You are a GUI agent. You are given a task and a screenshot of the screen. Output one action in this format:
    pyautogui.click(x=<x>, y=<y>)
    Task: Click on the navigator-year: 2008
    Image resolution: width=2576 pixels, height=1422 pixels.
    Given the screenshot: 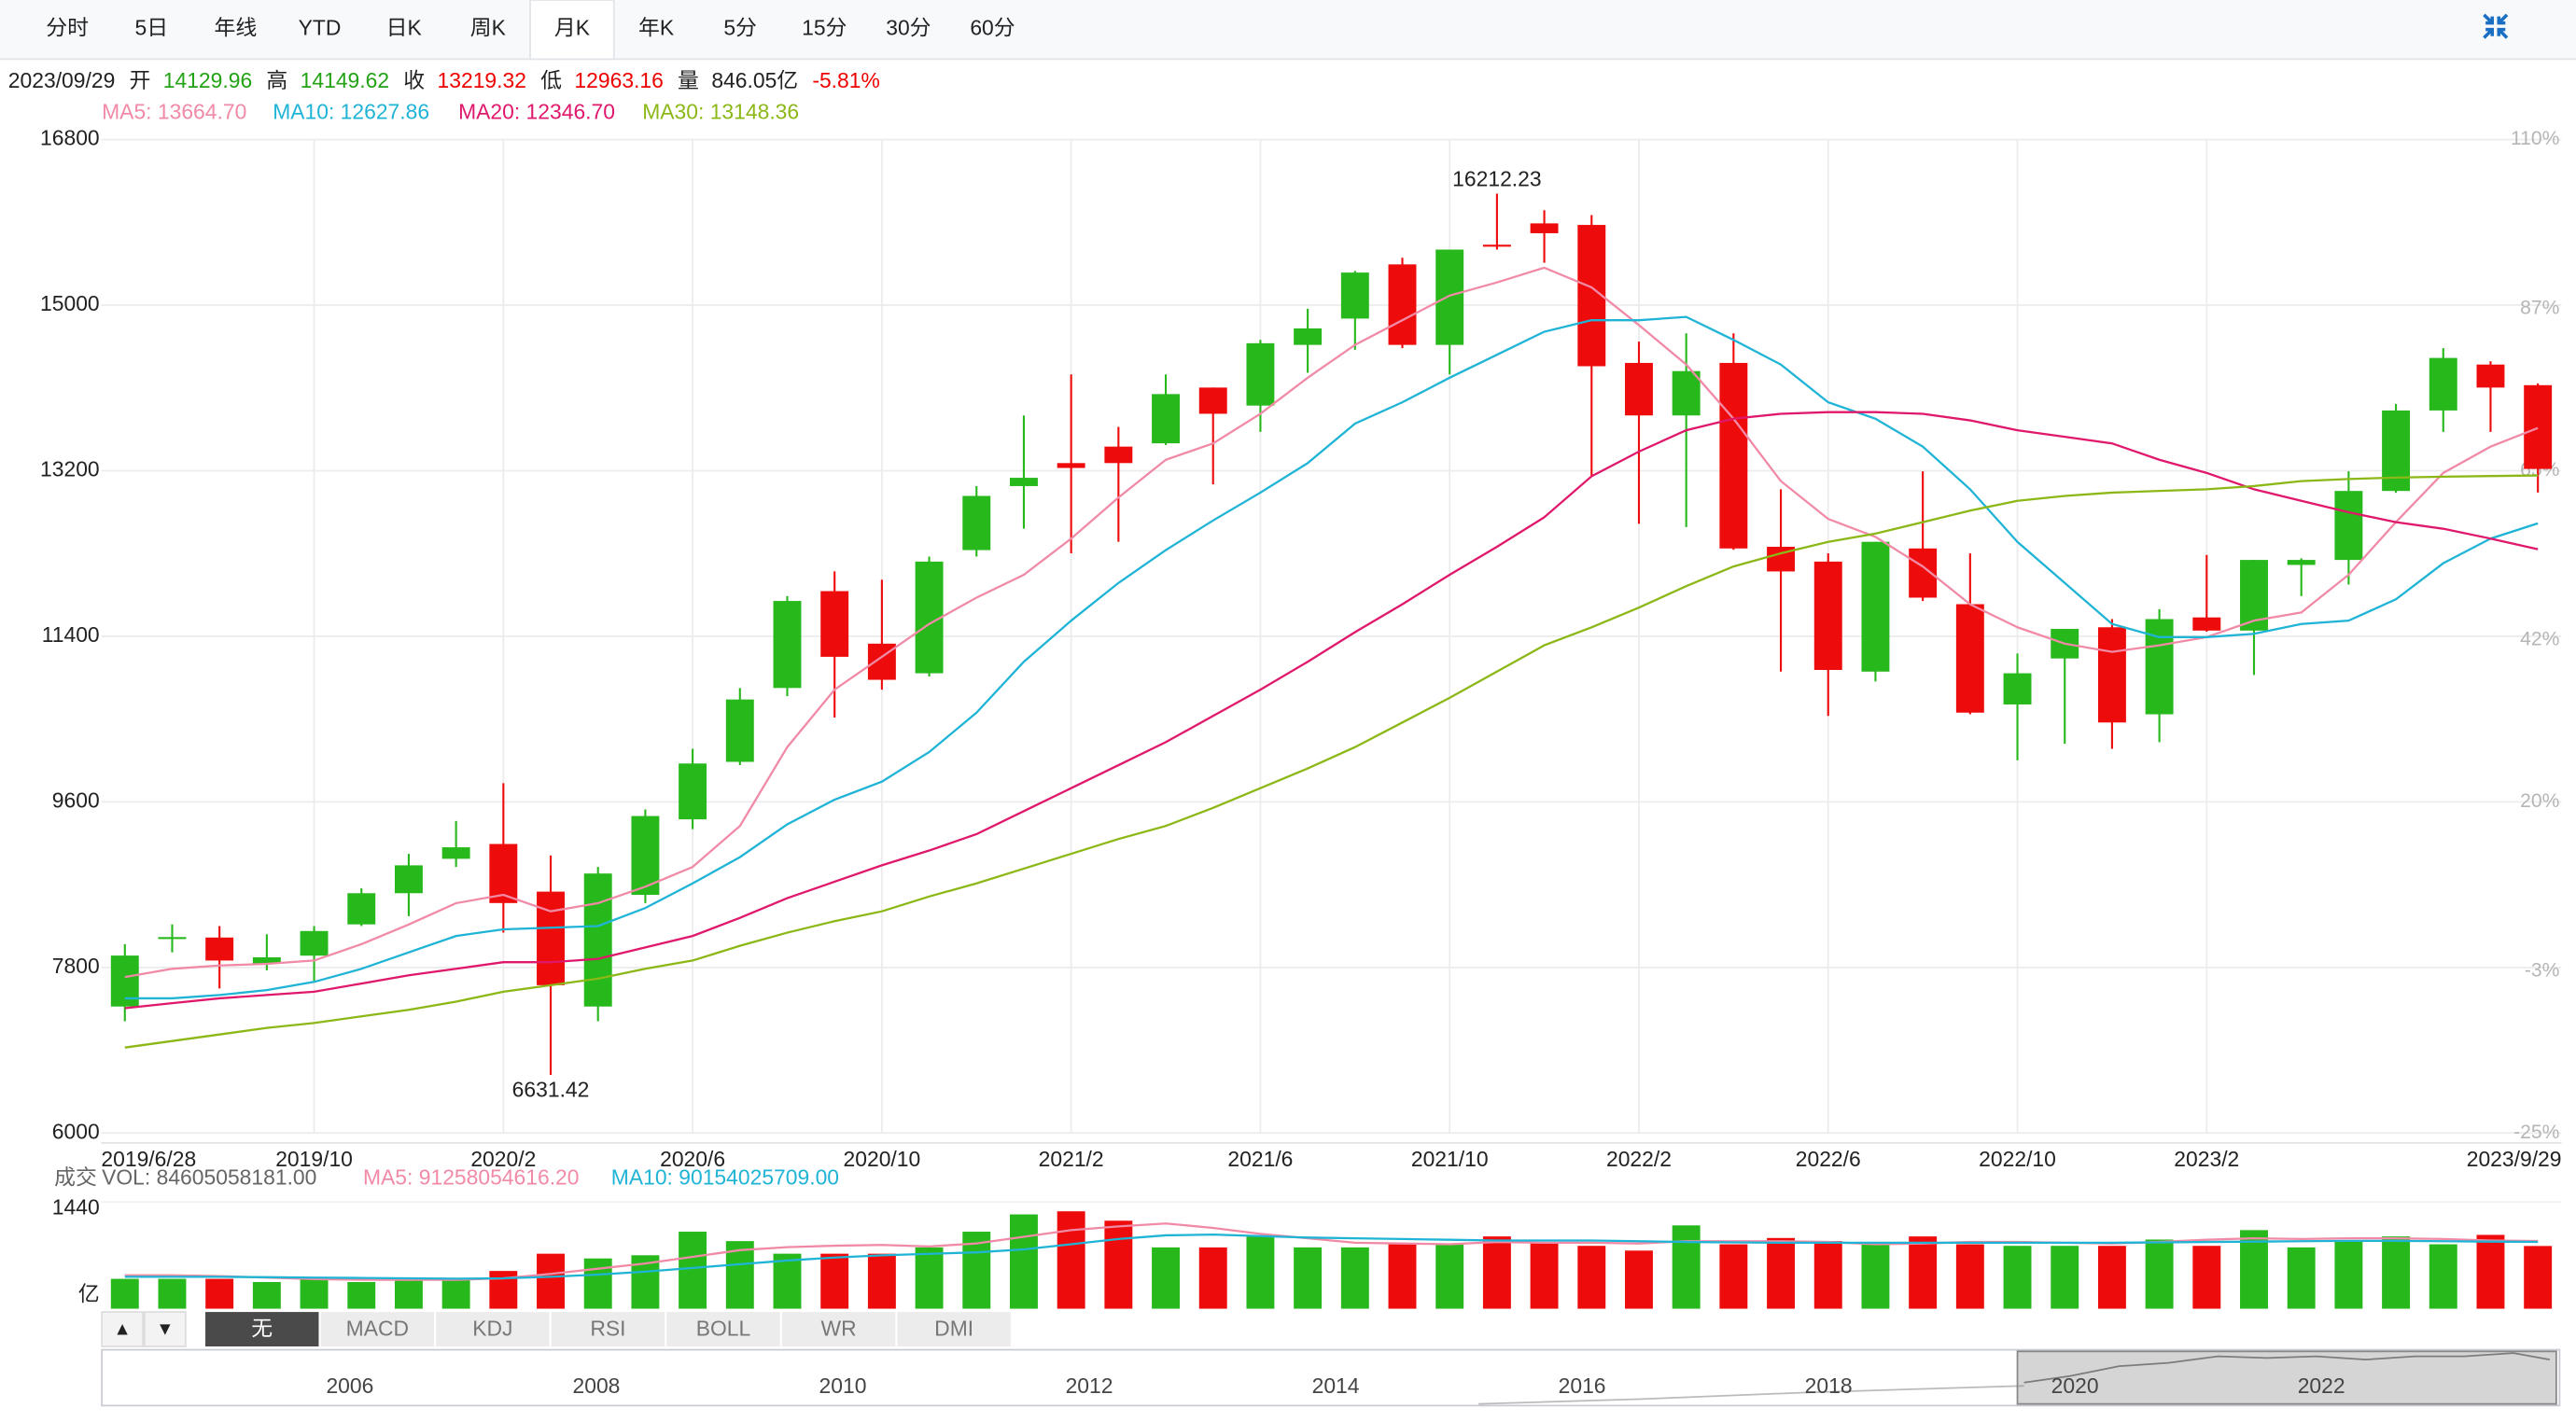 What is the action you would take?
    pyautogui.click(x=597, y=1385)
    